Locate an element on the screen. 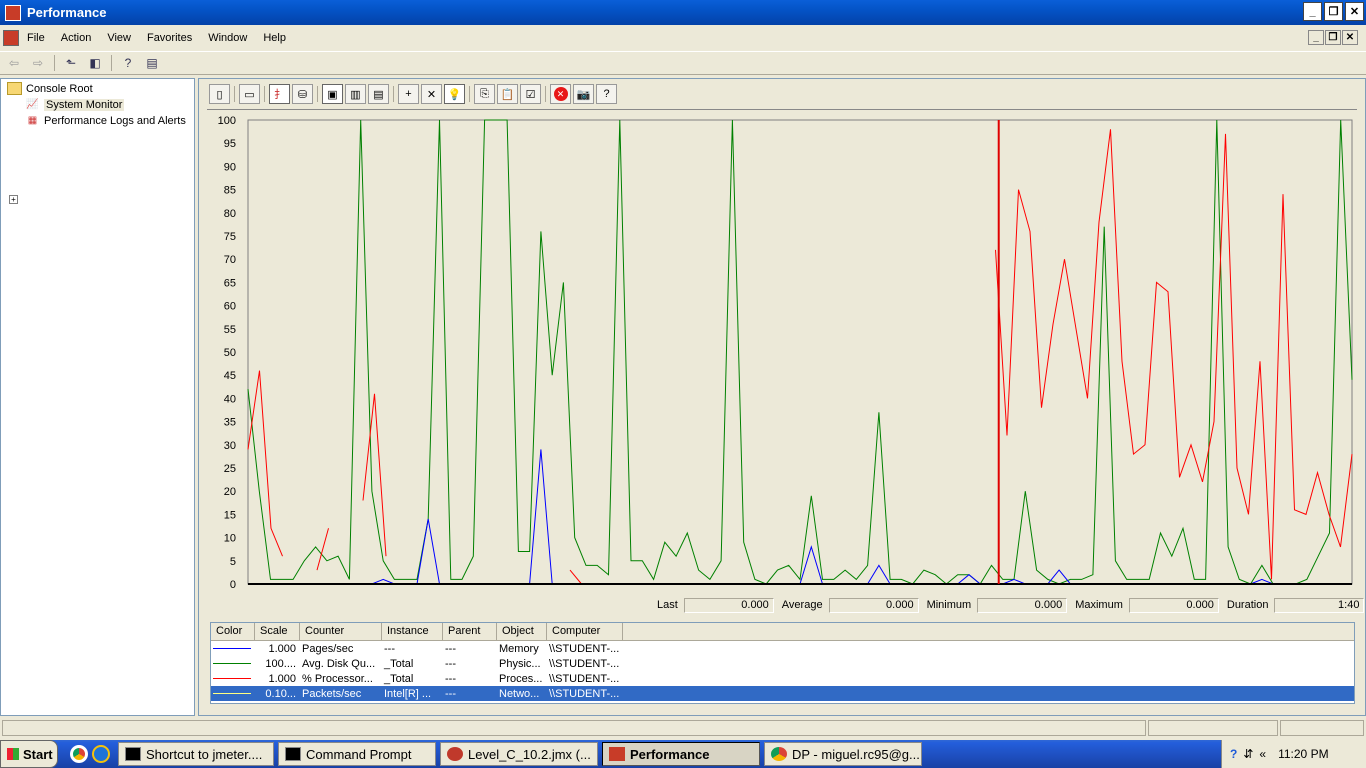 The width and height of the screenshot is (1366, 768). maximum-label: Maximum is located at coordinates (1099, 605).